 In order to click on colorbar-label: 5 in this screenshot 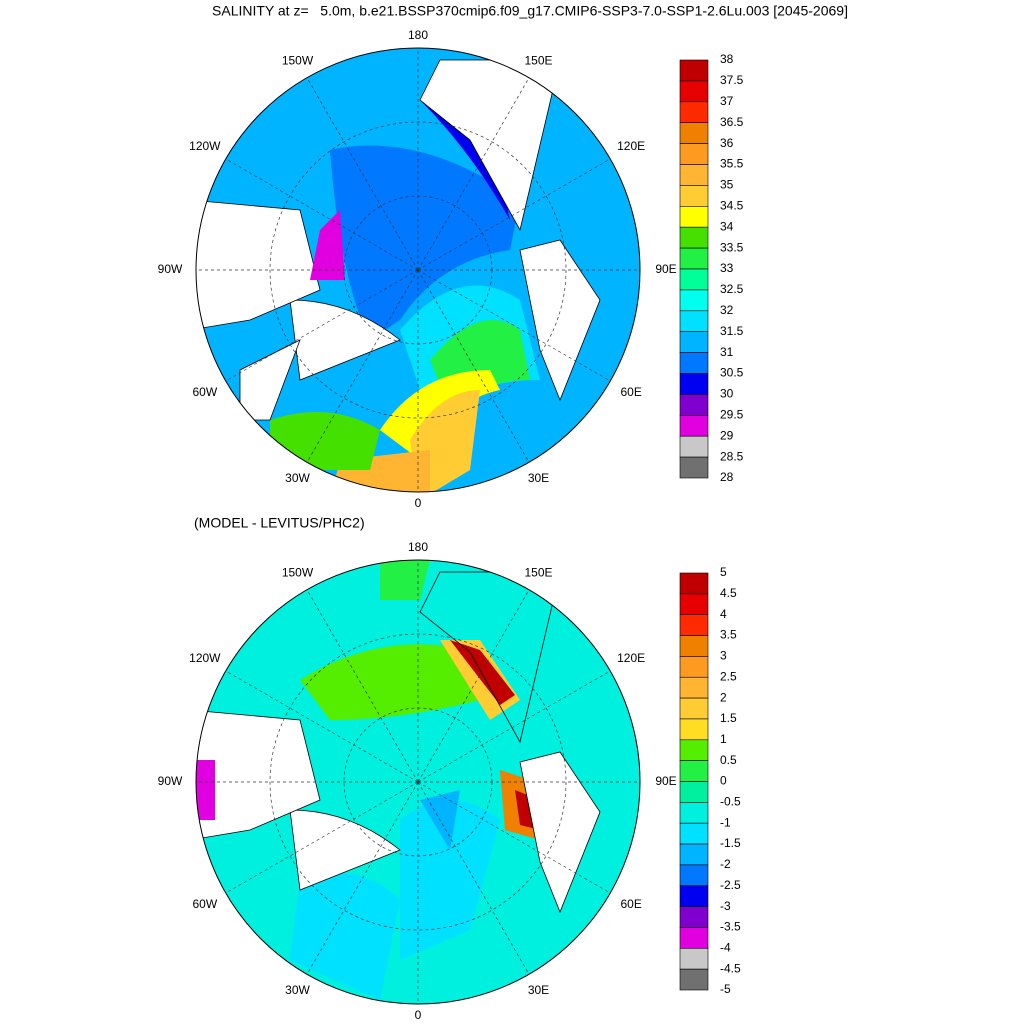, I will do `click(723, 572)`.